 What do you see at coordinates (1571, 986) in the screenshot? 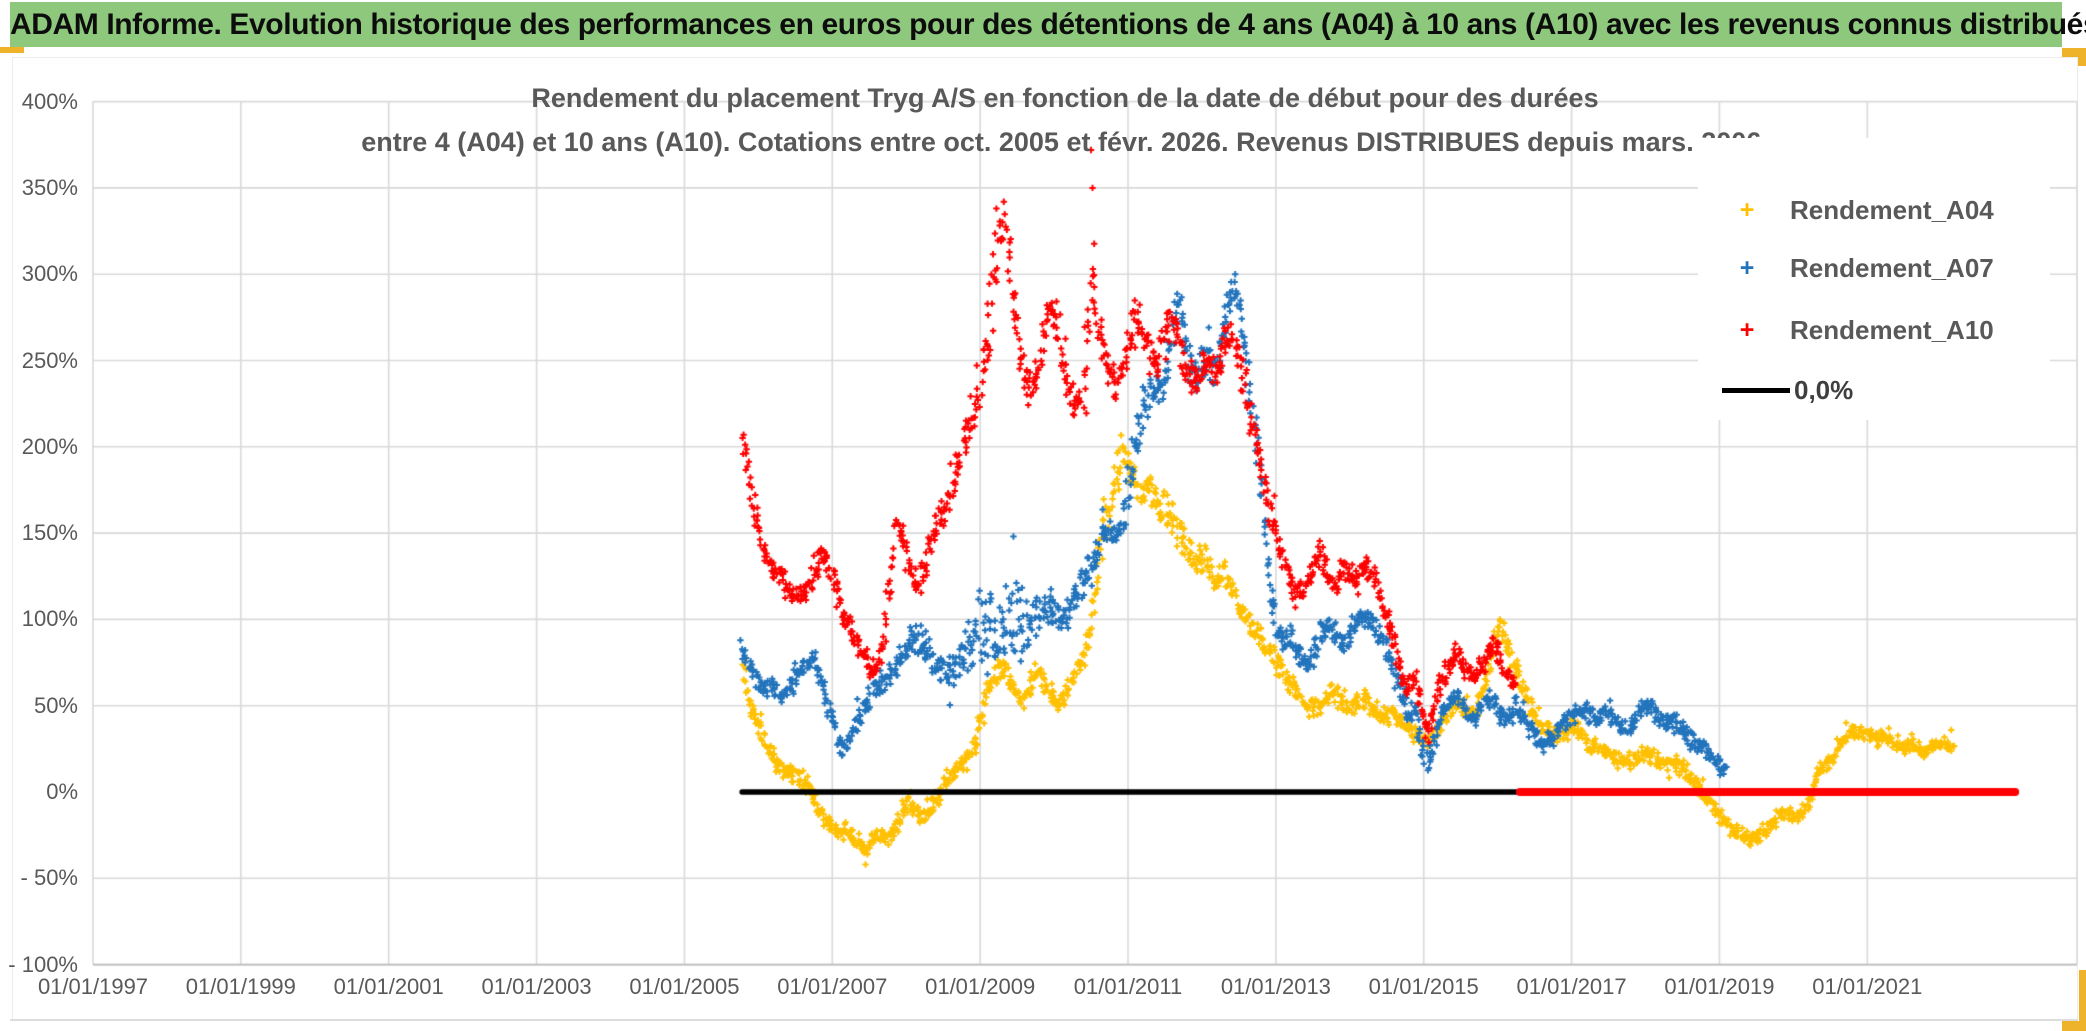
I see `x-tick-label: 01/01/2017` at bounding box center [1571, 986].